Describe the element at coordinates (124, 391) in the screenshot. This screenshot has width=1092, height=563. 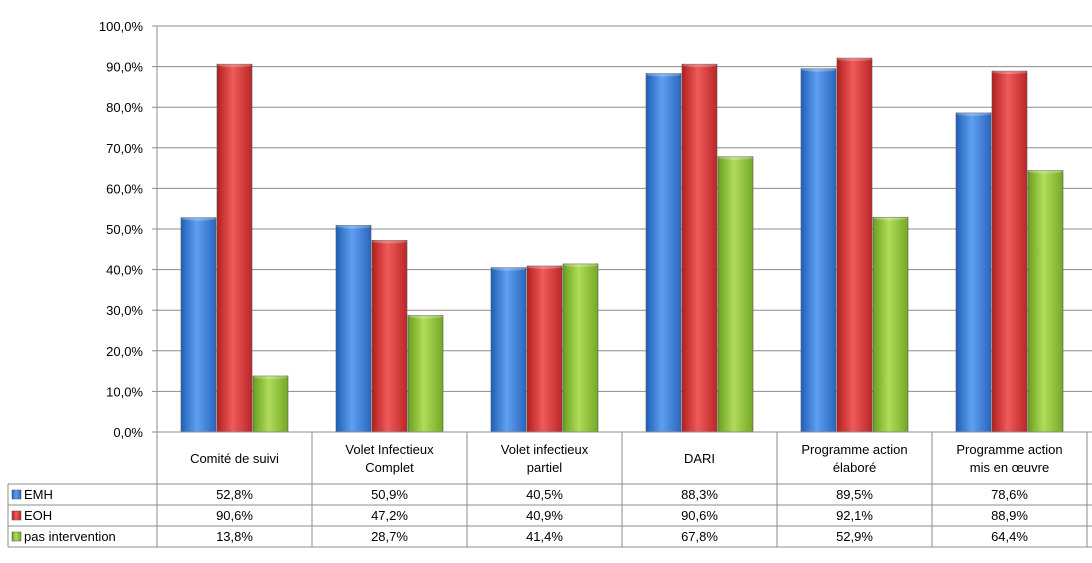
I see `y-tick-label: 10,0%` at that location.